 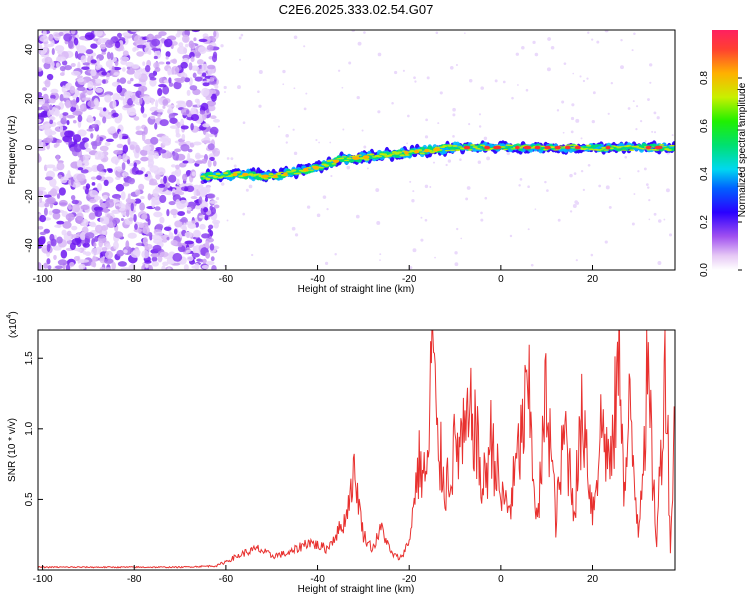 What do you see at coordinates (29, 245) in the screenshot?
I see `spectrogram-y-tick-label: -40` at bounding box center [29, 245].